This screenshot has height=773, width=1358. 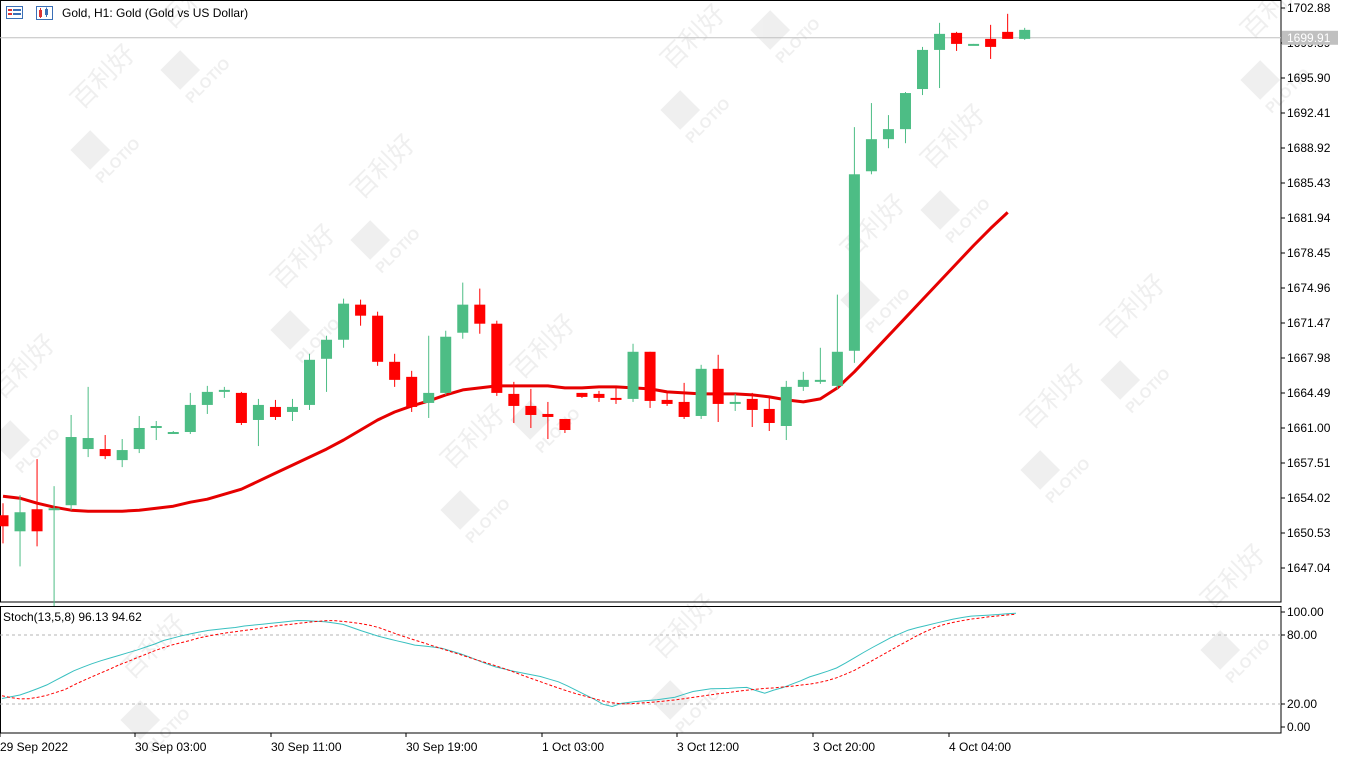 What do you see at coordinates (44, 13) in the screenshot?
I see `chart-type-icon` at bounding box center [44, 13].